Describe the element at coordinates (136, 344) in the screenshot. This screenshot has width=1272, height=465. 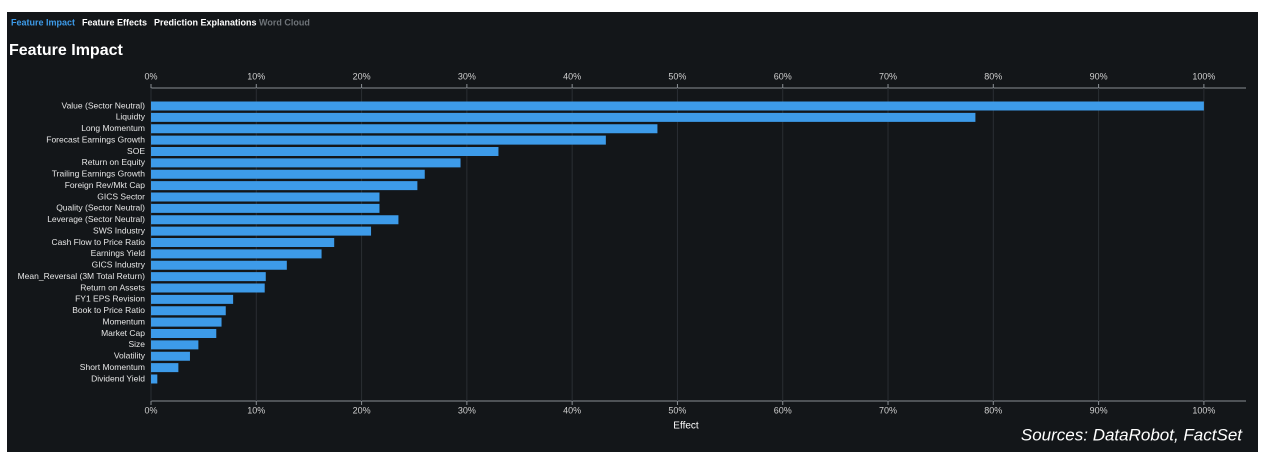
I see `y-tick-label: Size` at that location.